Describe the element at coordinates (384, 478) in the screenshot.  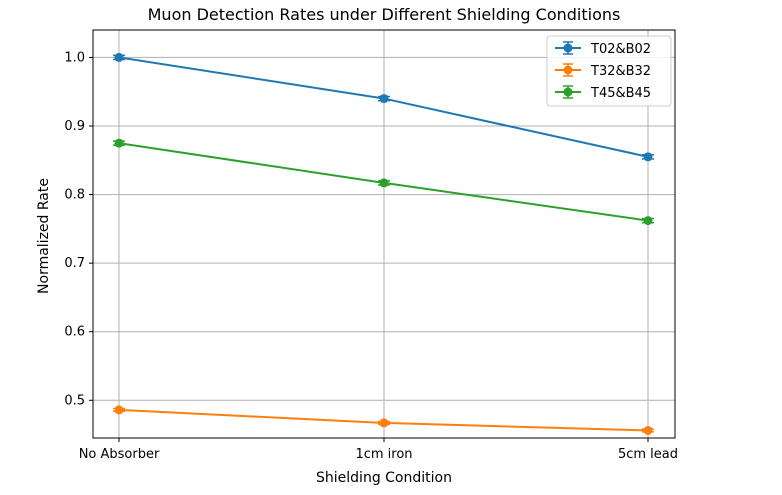
I see `x-axis-label: Shielding Condition` at that location.